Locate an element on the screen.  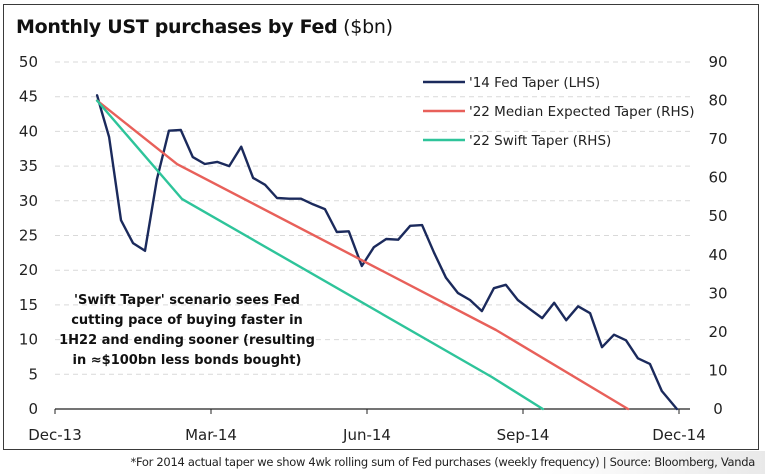
y-right-tick-label: 0 is located at coordinates (718, 409).